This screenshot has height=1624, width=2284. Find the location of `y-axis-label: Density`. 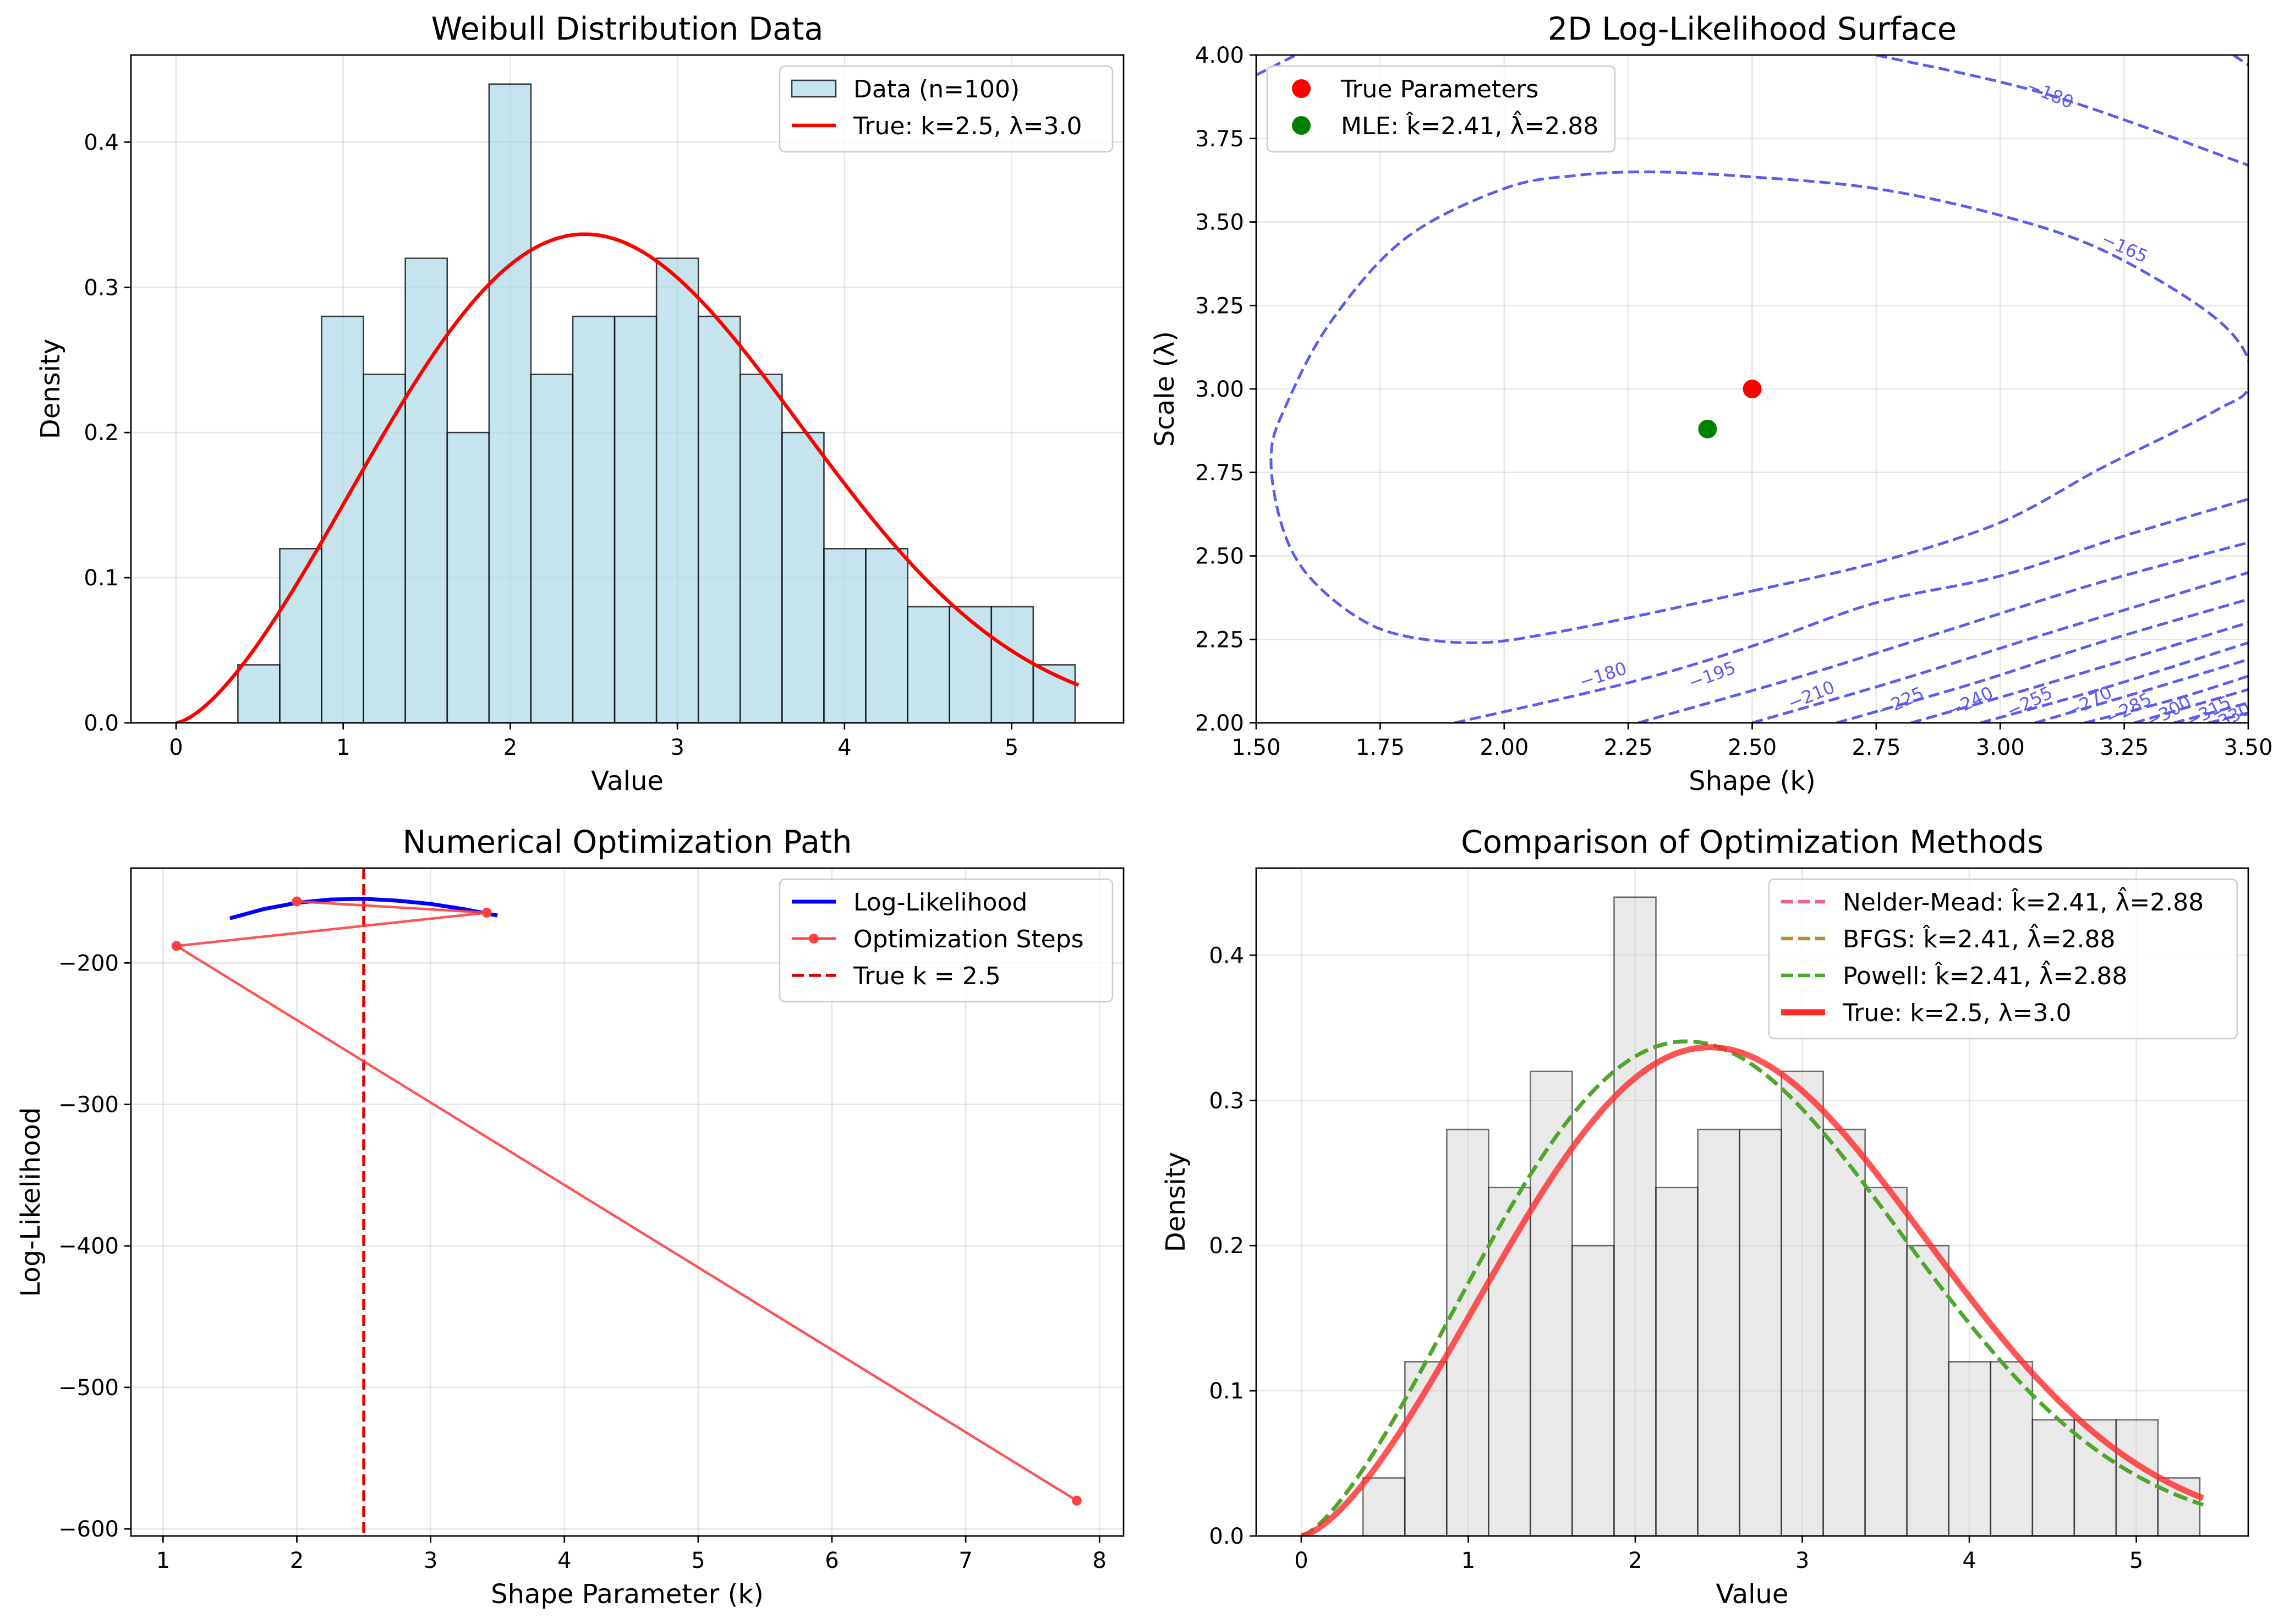

y-axis-label: Density is located at coordinates (50, 389).